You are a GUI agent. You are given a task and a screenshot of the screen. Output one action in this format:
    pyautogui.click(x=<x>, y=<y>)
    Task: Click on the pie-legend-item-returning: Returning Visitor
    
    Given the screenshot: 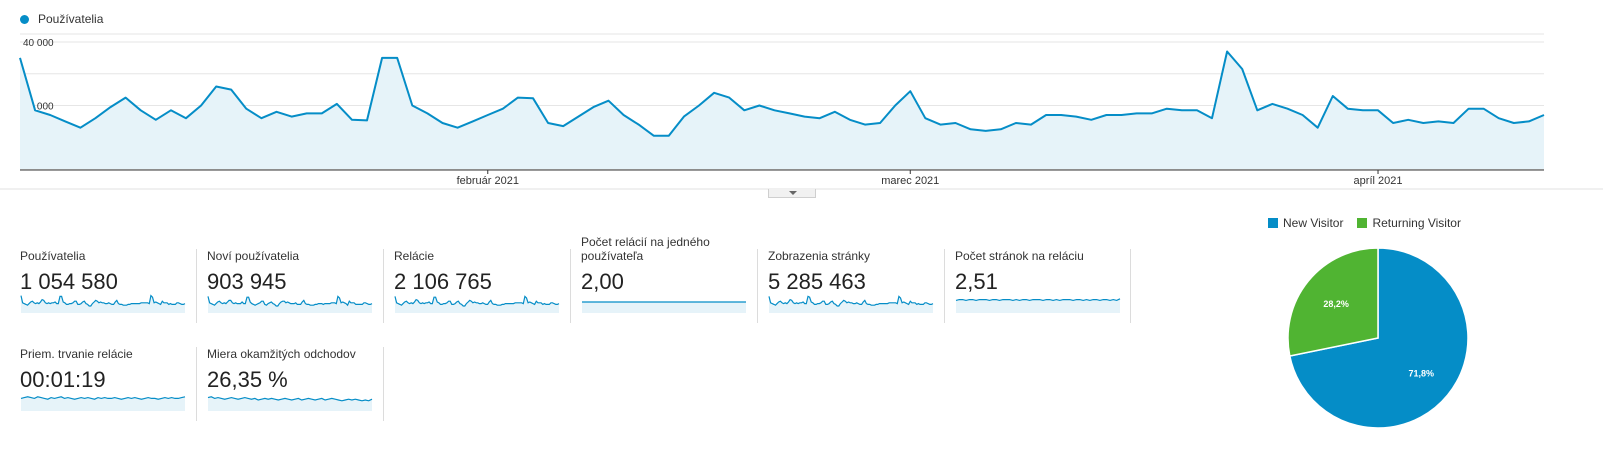 What is the action you would take?
    pyautogui.click(x=1409, y=223)
    